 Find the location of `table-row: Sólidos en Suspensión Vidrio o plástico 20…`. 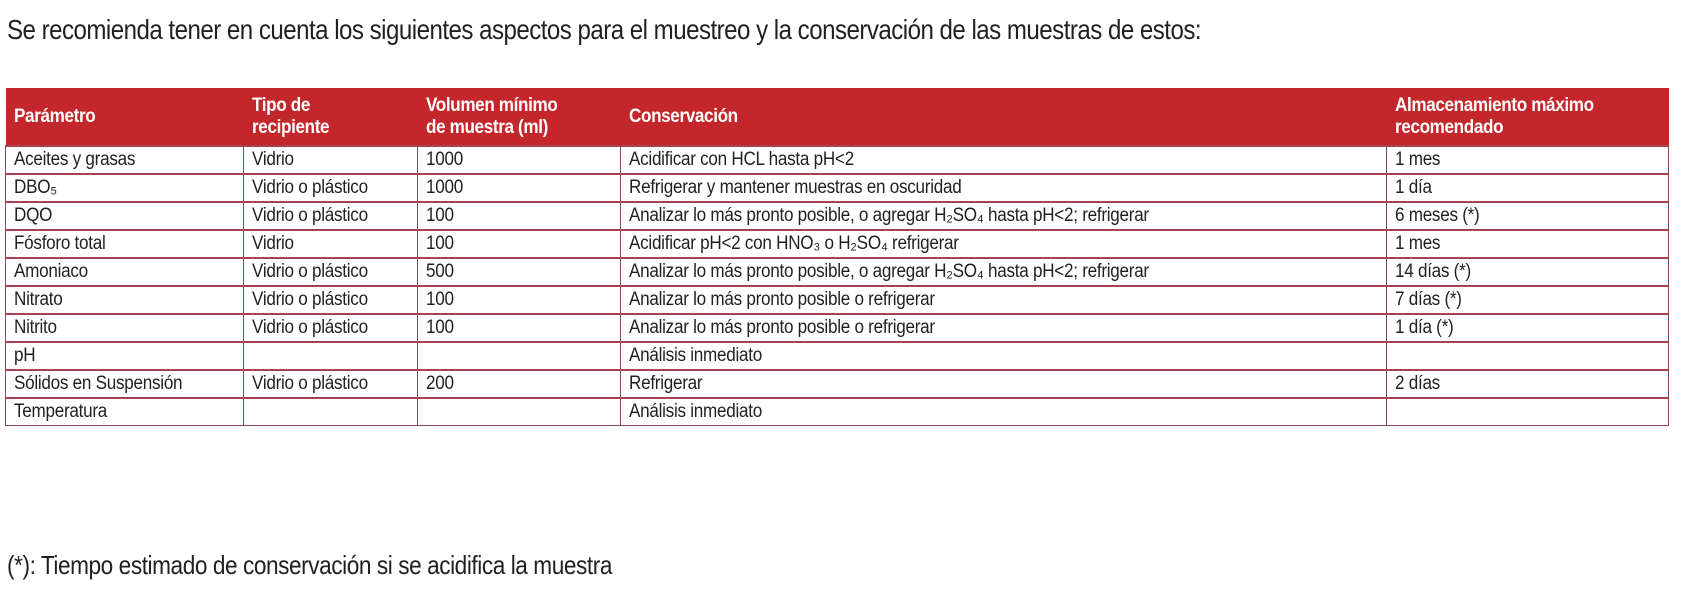

table-row: Sólidos en Suspensión Vidrio o plástico 20… is located at coordinates (837, 384).